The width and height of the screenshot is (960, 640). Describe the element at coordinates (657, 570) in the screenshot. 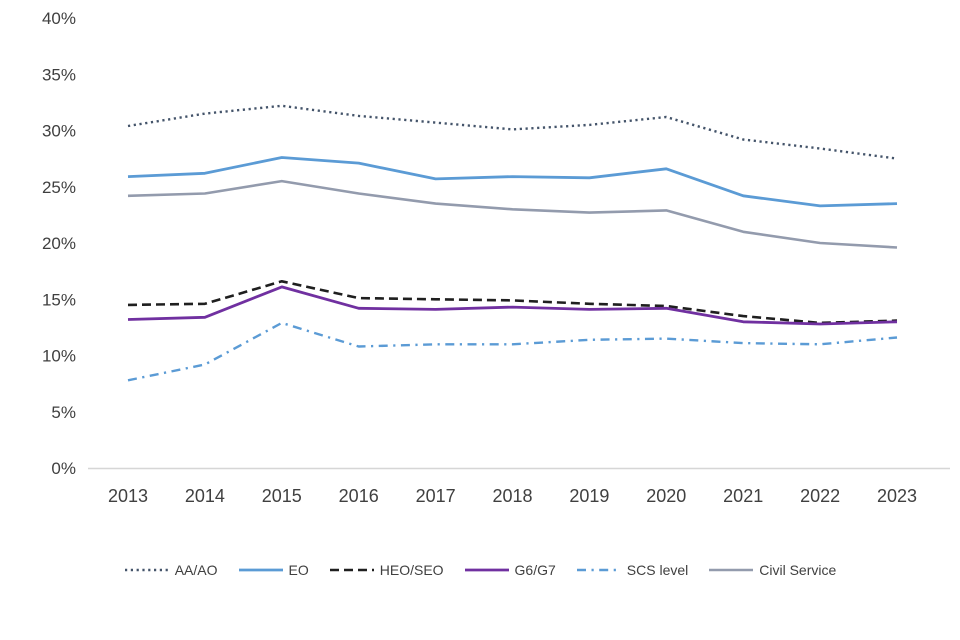

I see `legend-label-scs-level: SCS level` at that location.